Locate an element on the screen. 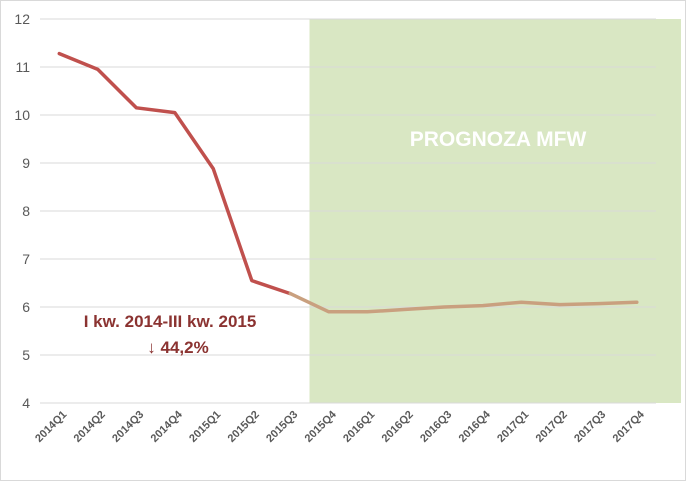 The image size is (686, 481). y-tick-label: 8 is located at coordinates (26, 211).